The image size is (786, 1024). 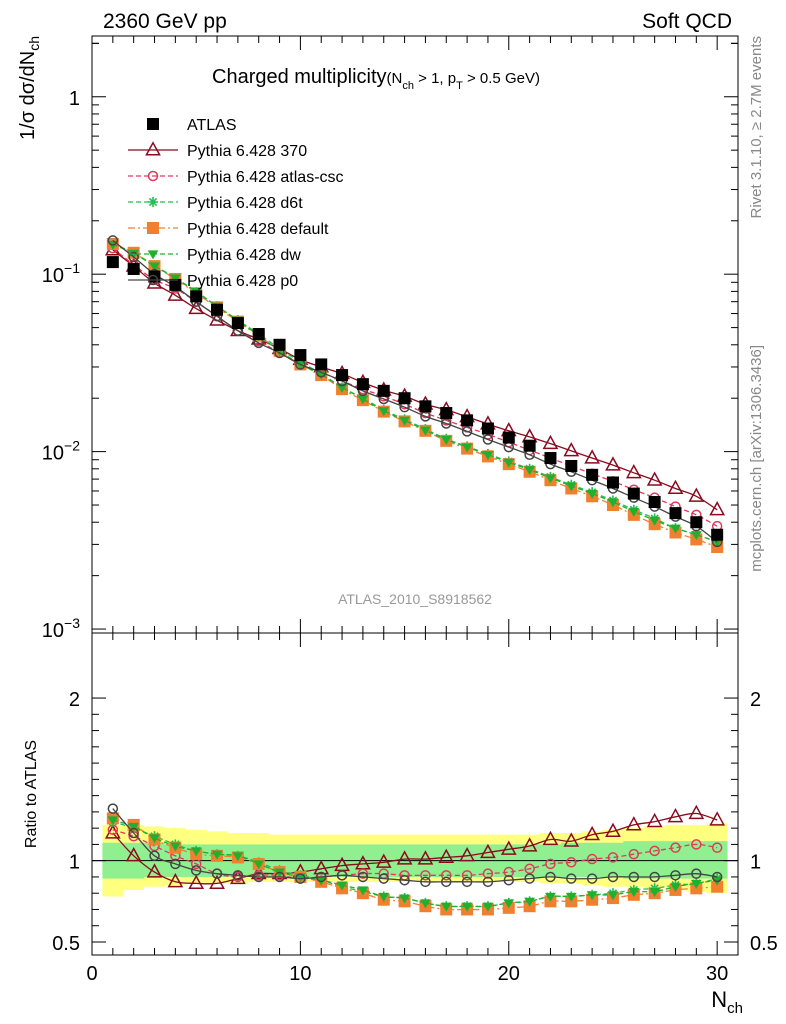 What do you see at coordinates (509, 974) in the screenshot?
I see `ratio-x-tick-label: 20` at bounding box center [509, 974].